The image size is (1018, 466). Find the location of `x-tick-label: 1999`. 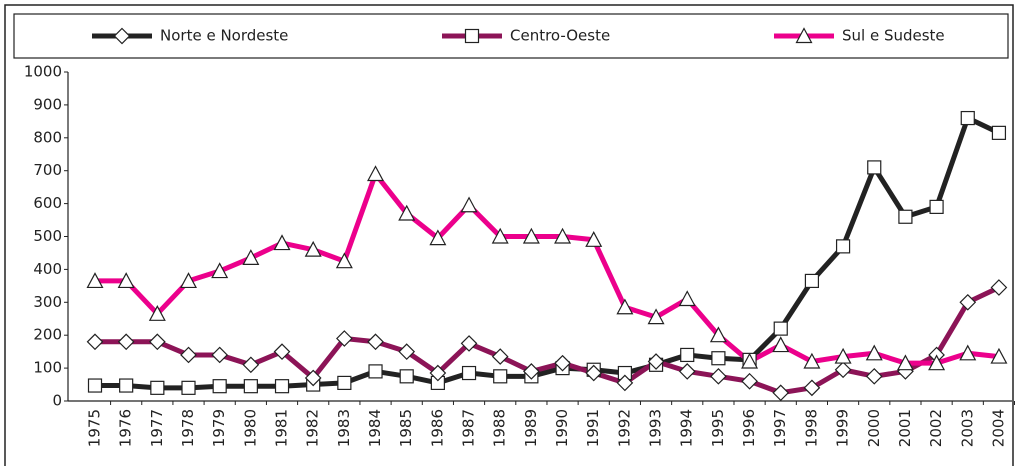

x-tick-label: 1999 is located at coordinates (843, 428).